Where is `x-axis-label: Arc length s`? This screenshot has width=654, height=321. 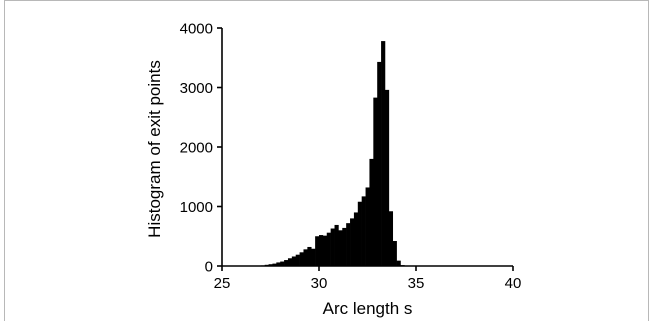
x-axis-label: Arc length s is located at coordinates (368, 308).